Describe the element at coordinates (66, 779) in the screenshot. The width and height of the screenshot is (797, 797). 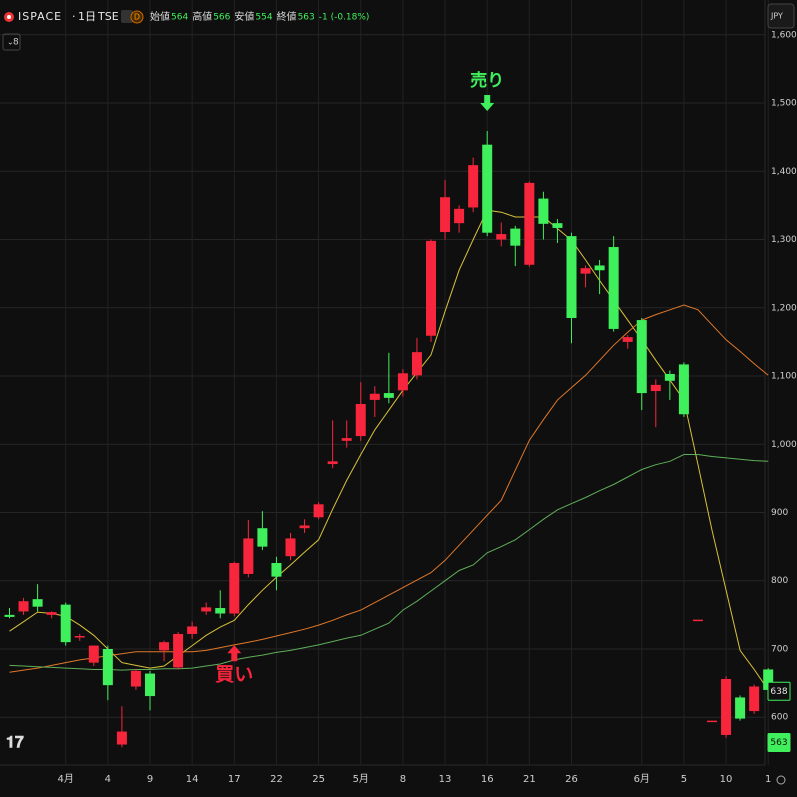
I see `x-tick-label: 4月` at that location.